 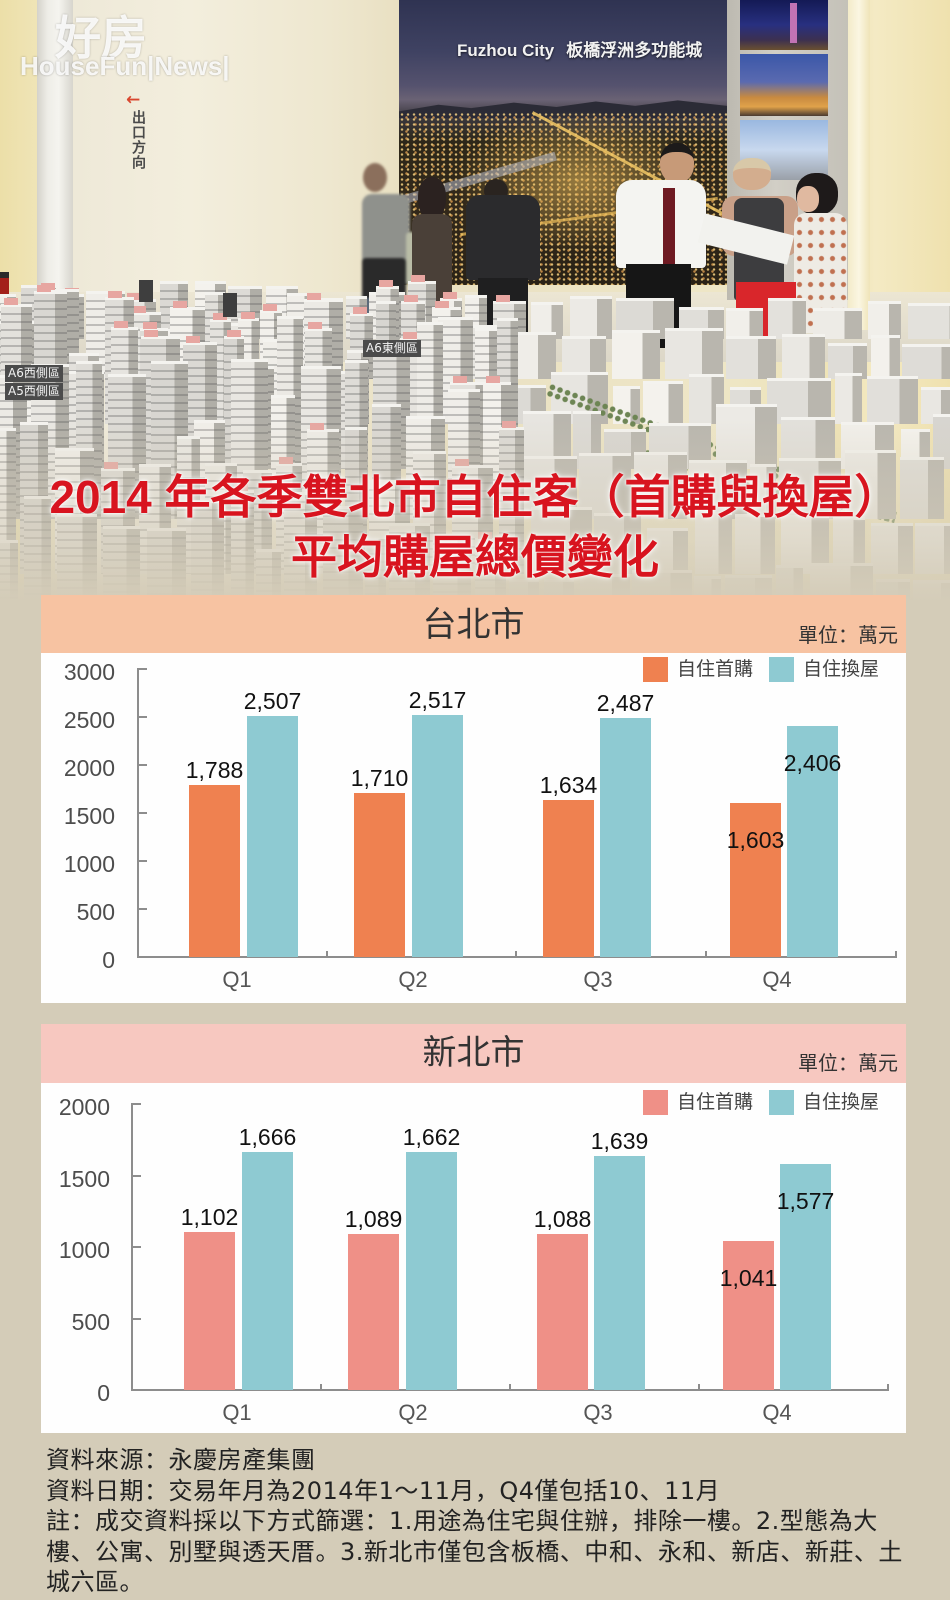 What do you see at coordinates (755, 840) in the screenshot?
I see `bar-value-label: 1,603` at bounding box center [755, 840].